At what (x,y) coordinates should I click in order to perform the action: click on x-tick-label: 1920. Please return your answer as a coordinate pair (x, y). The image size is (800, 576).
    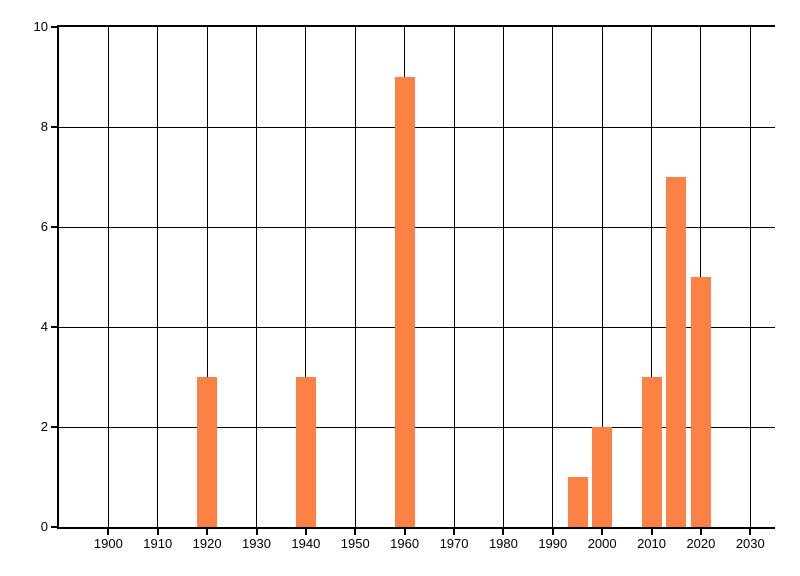
    Looking at the image, I should click on (207, 543).